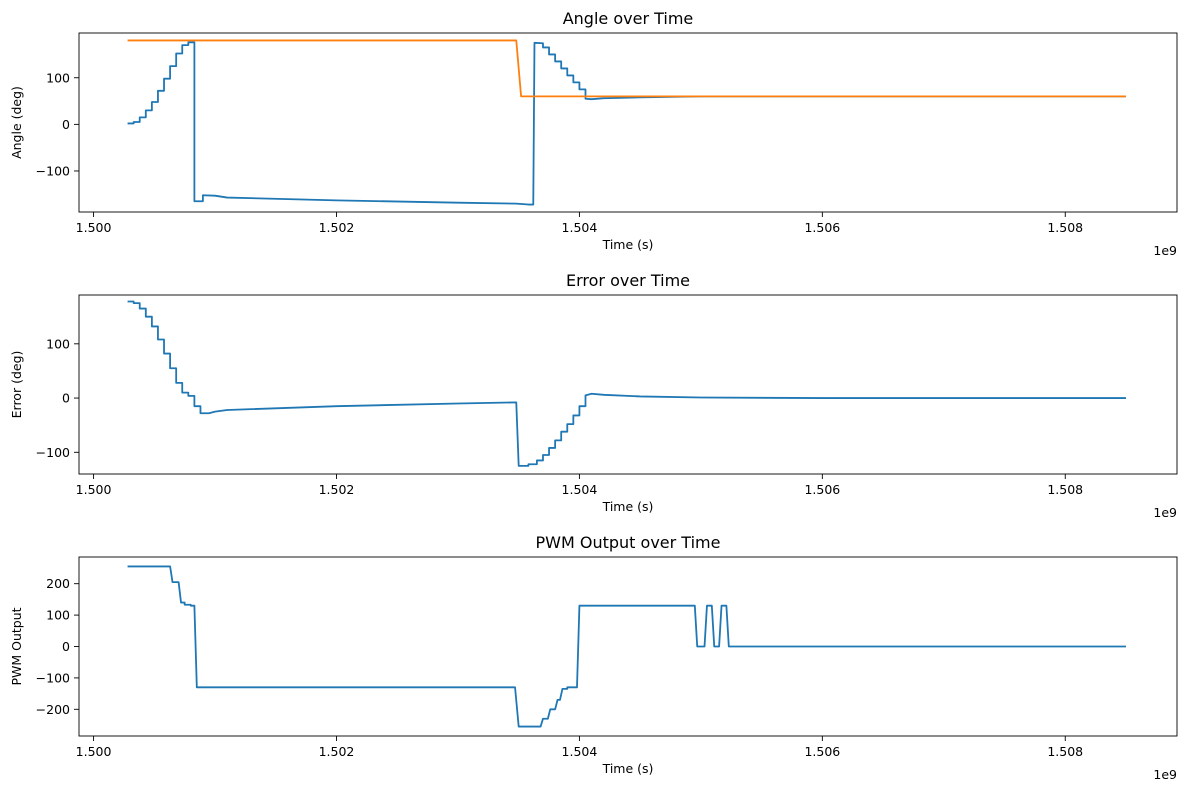 Image resolution: width=1189 pixels, height=790 pixels. Describe the element at coordinates (628, 280) in the screenshot. I see `chart-title: Error over Time` at that location.